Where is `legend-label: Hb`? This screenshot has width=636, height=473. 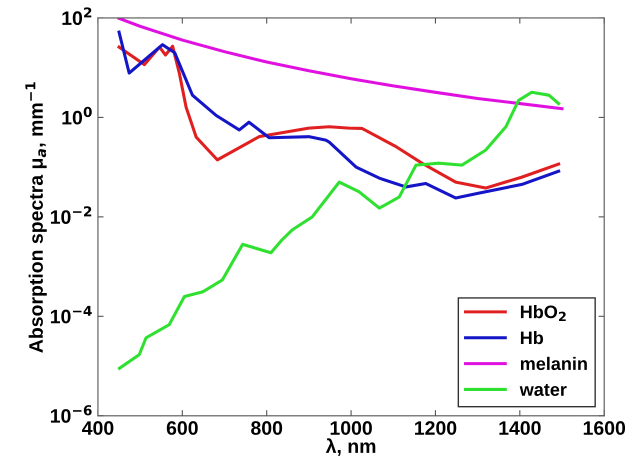 legend-label: Hb is located at coordinates (532, 337).